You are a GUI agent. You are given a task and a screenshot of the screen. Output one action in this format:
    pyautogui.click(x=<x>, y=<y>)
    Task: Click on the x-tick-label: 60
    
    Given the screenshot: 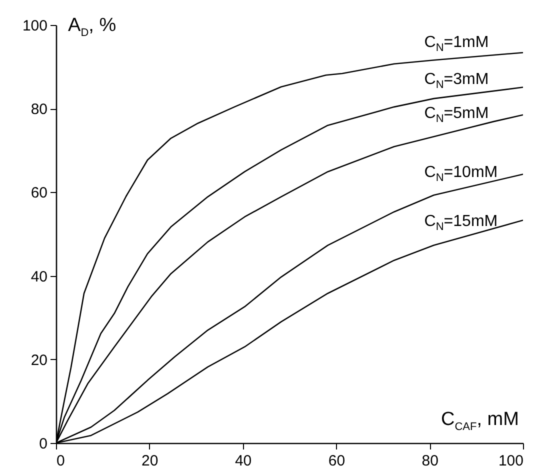 What is the action you would take?
    pyautogui.click(x=337, y=461)
    